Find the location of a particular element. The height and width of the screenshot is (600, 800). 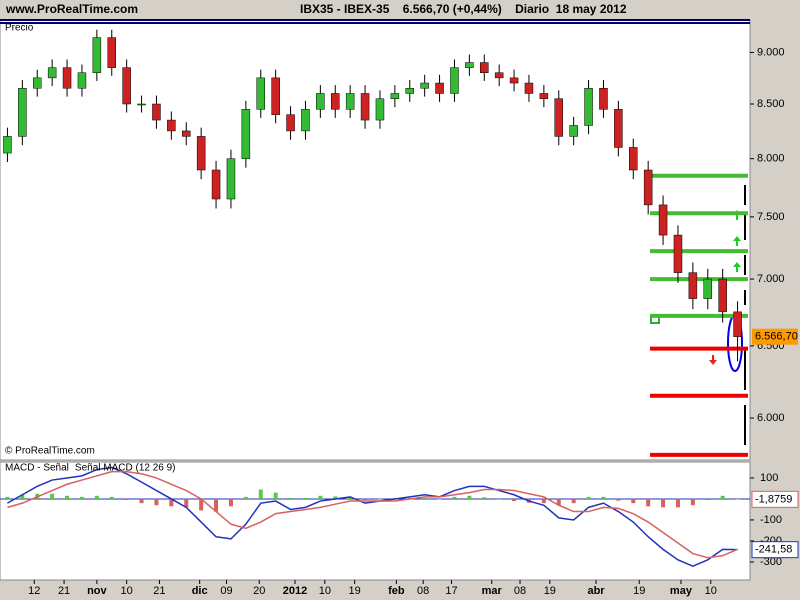

legend-entry: MACD - Señal is located at coordinates (37, 468).